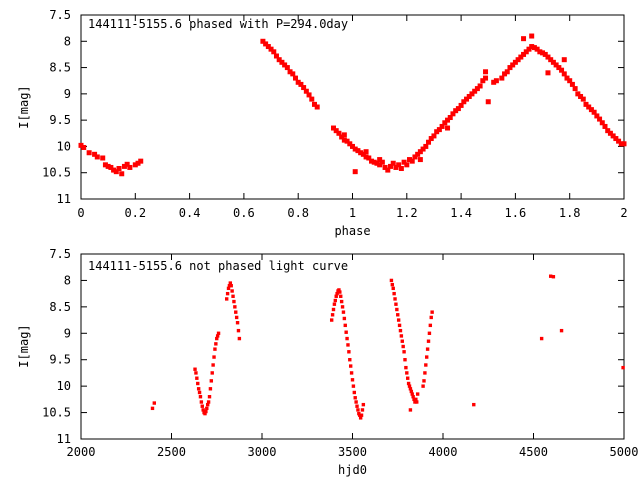 This screenshot has width=640, height=480. What do you see at coordinates (352, 231) in the screenshot?
I see `x-axis-label: phase` at bounding box center [352, 231].